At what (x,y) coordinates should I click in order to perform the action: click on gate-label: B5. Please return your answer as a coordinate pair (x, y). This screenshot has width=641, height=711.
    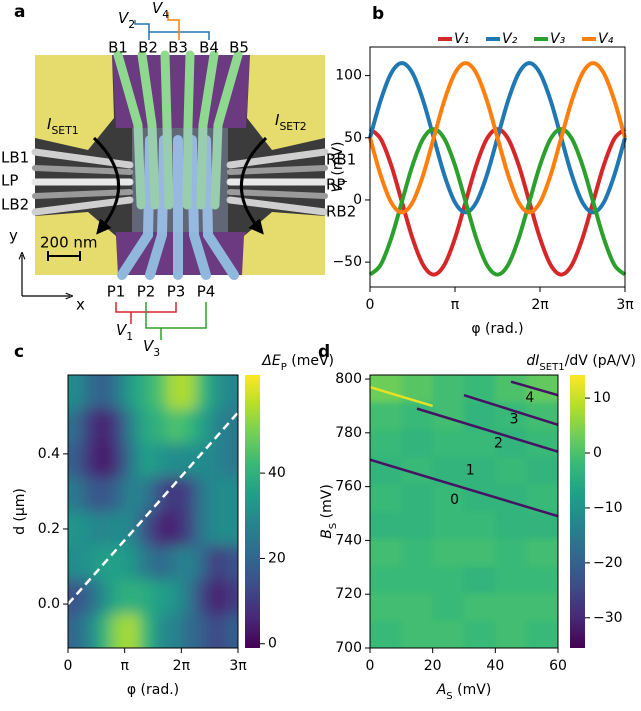
    Looking at the image, I should click on (239, 48).